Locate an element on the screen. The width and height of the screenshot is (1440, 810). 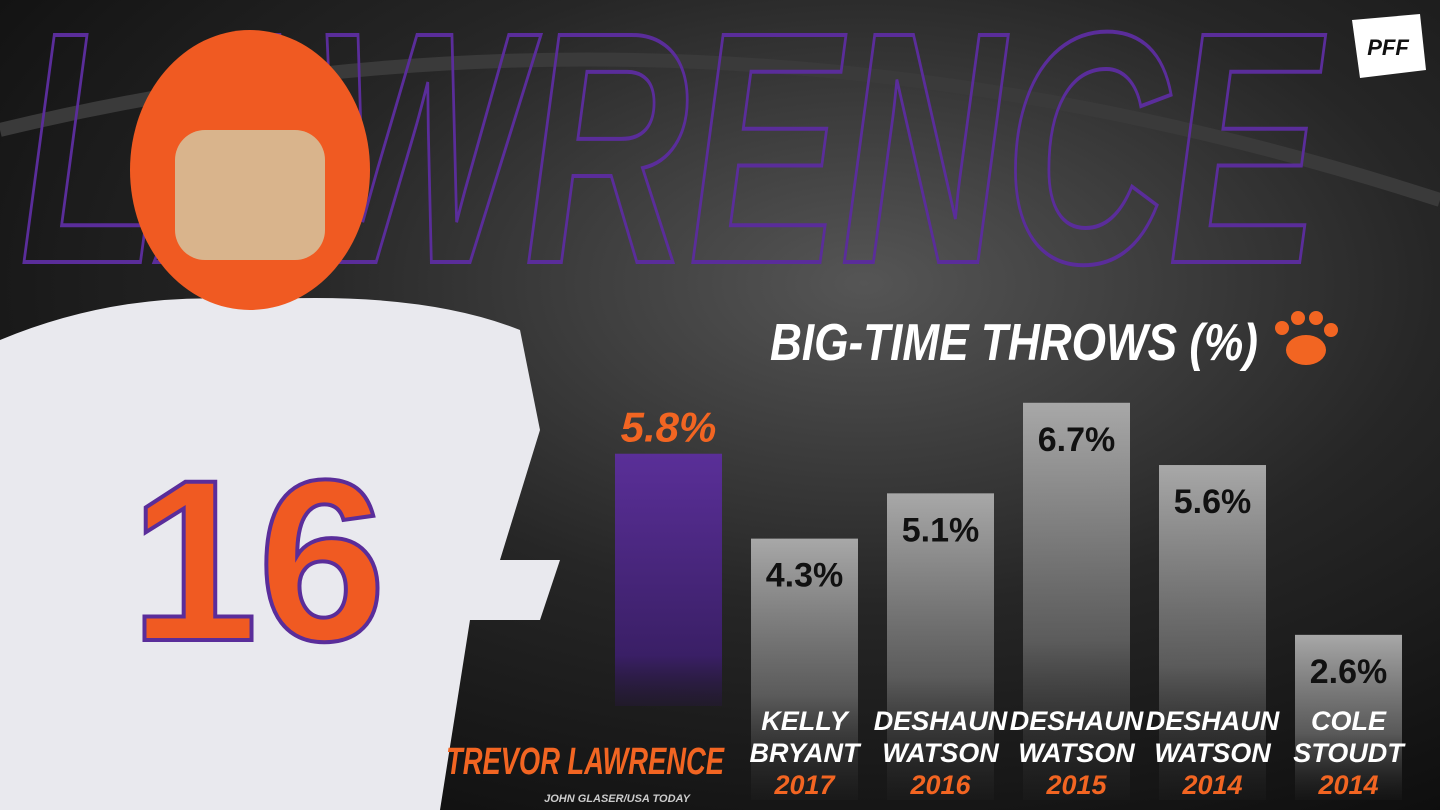
value-label: 5.8% is located at coordinates (669, 427).